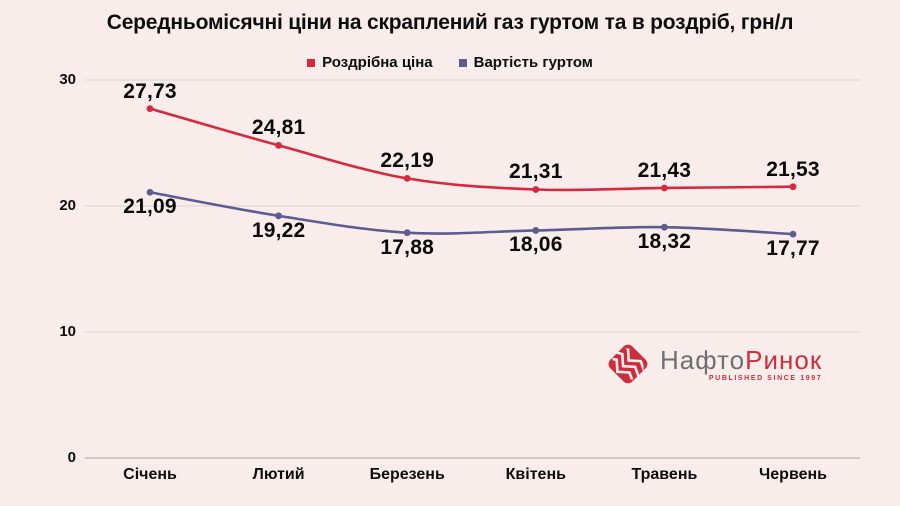 The width and height of the screenshot is (900, 506). Describe the element at coordinates (150, 91) in the screenshot. I see `data-value-label: 27,73` at that location.